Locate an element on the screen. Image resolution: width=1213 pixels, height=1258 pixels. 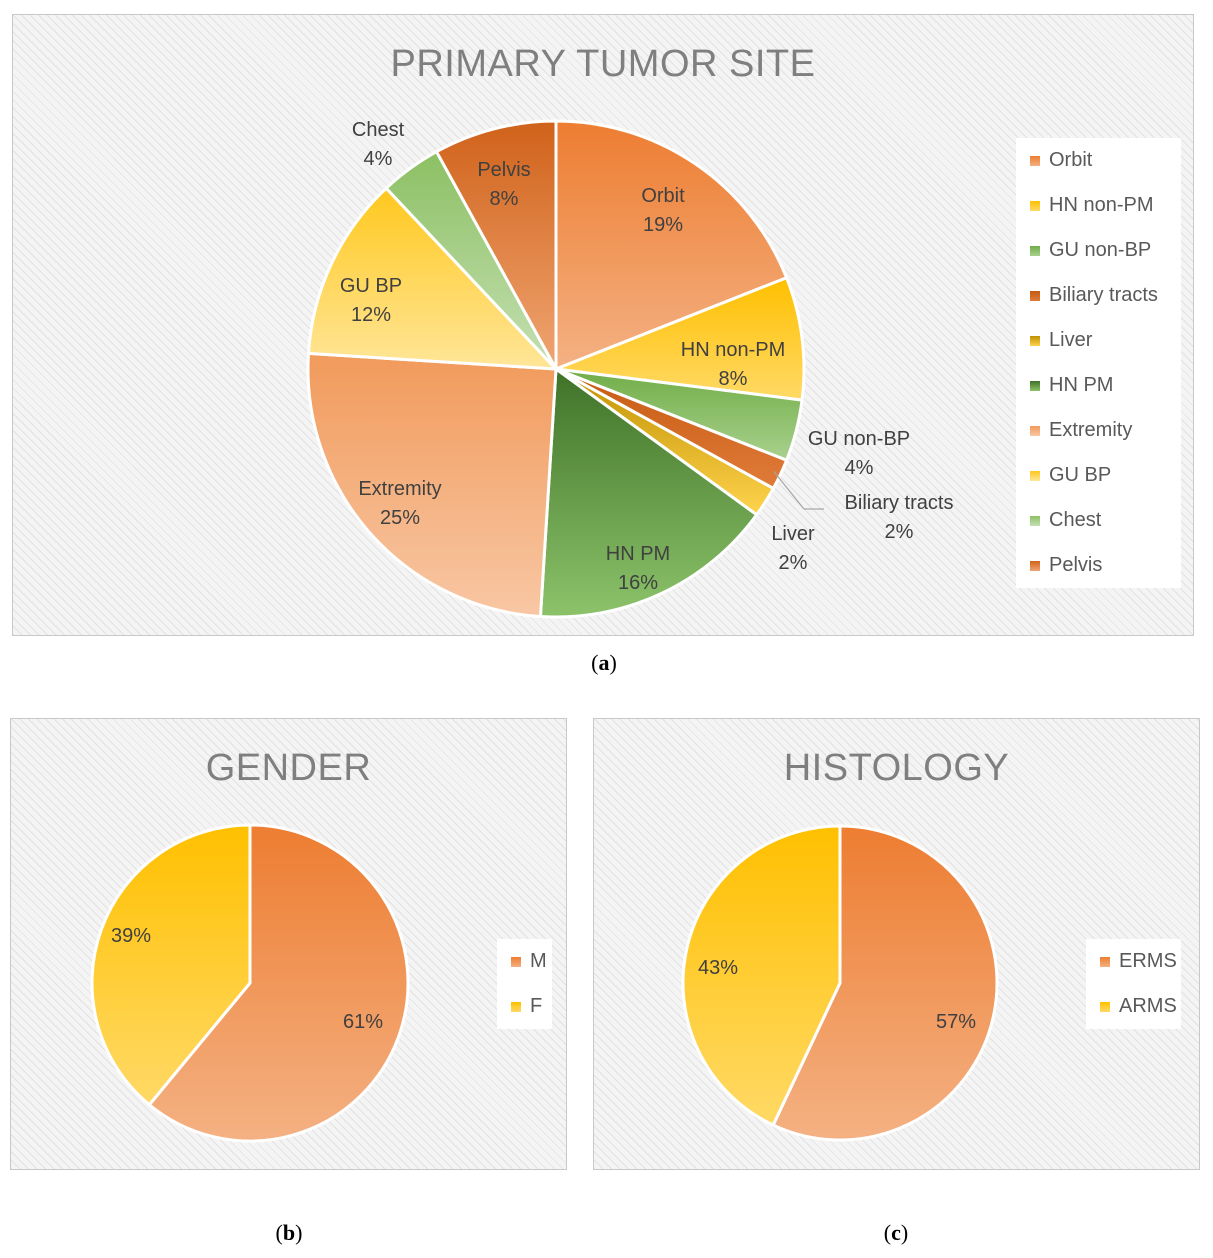
data-label-pelvis: Pelvis 8% is located at coordinates (503, 184).